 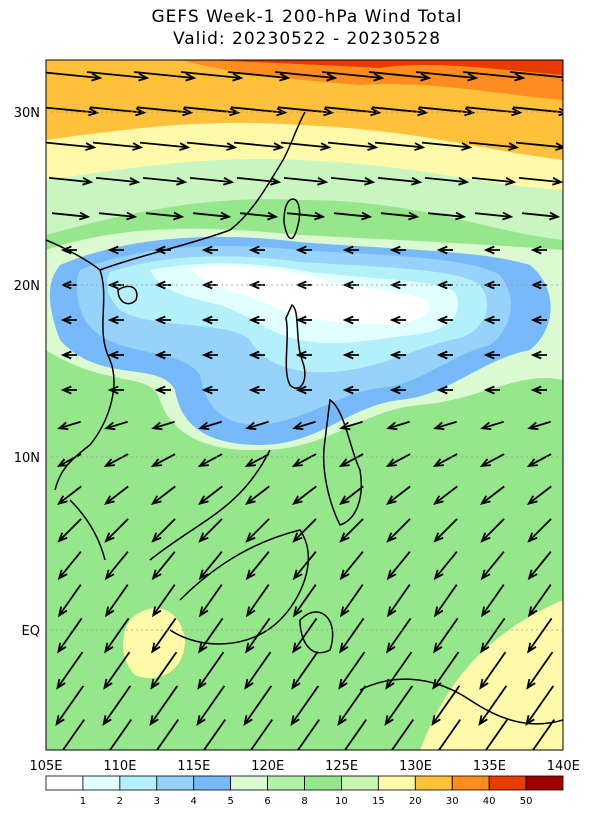 I want to click on subtitle: Valid: 20230522 - 20230528, so click(x=307, y=39).